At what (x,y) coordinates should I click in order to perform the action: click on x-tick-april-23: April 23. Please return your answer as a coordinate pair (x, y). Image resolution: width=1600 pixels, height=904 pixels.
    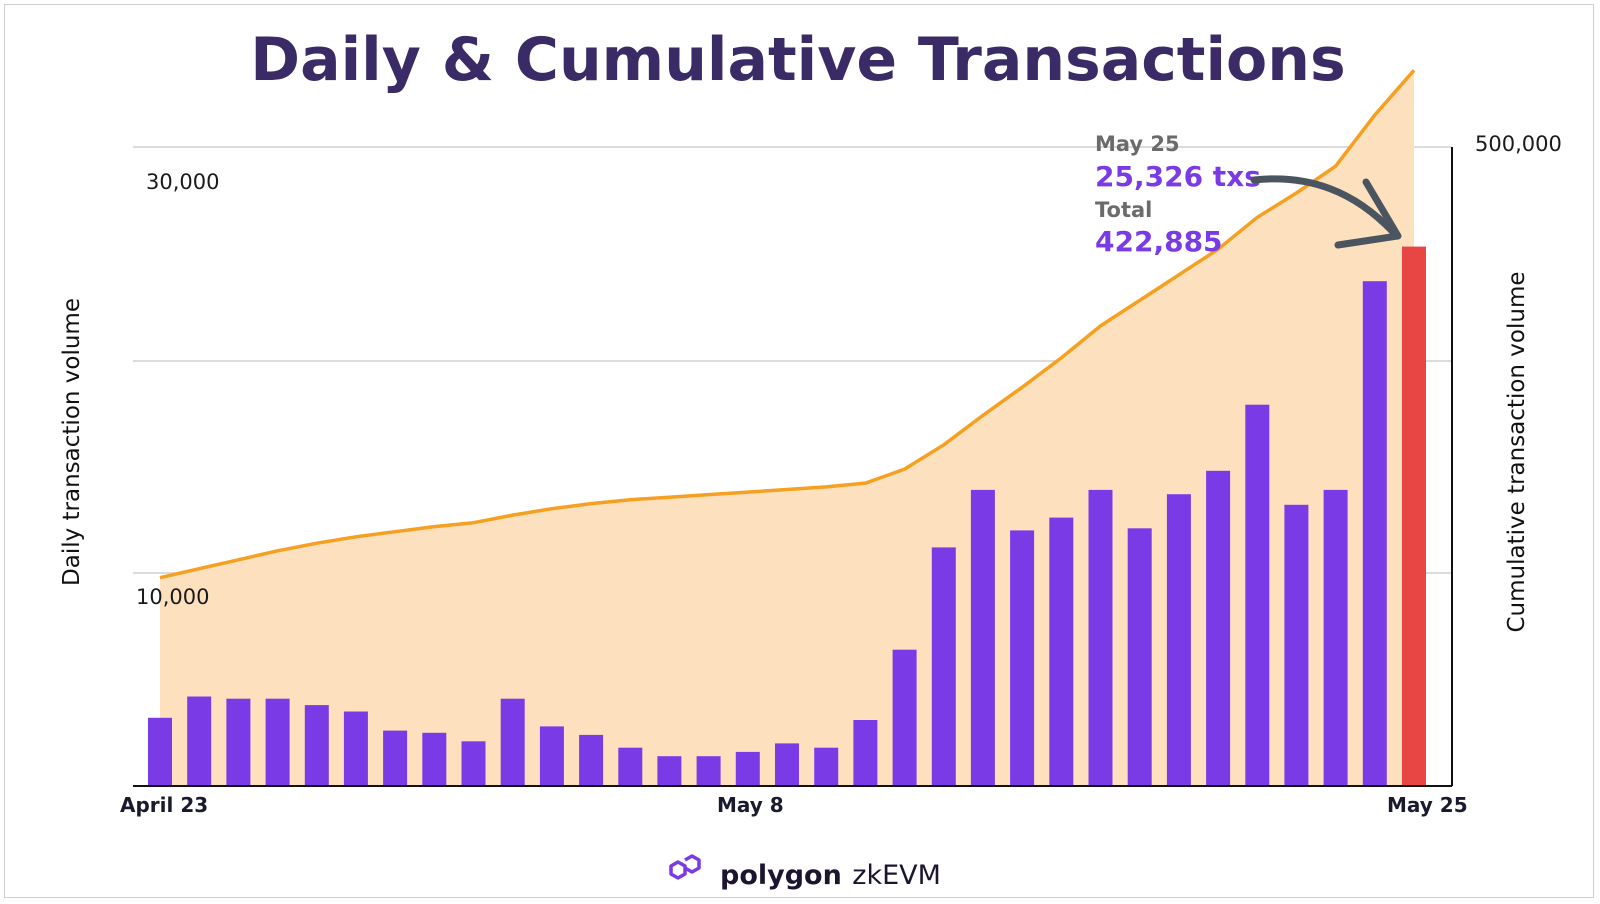
    Looking at the image, I should click on (164, 805).